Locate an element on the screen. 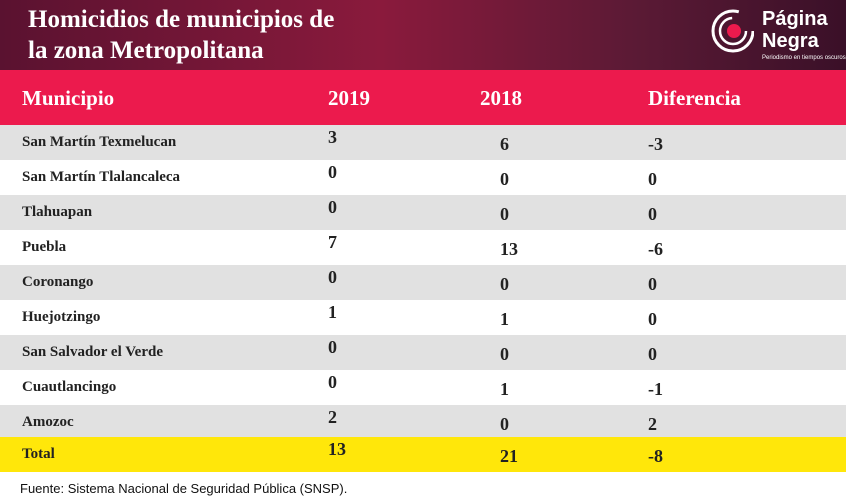 Image resolution: width=846 pixels, height=500 pixels. number-cell: -1 is located at coordinates (655, 389).